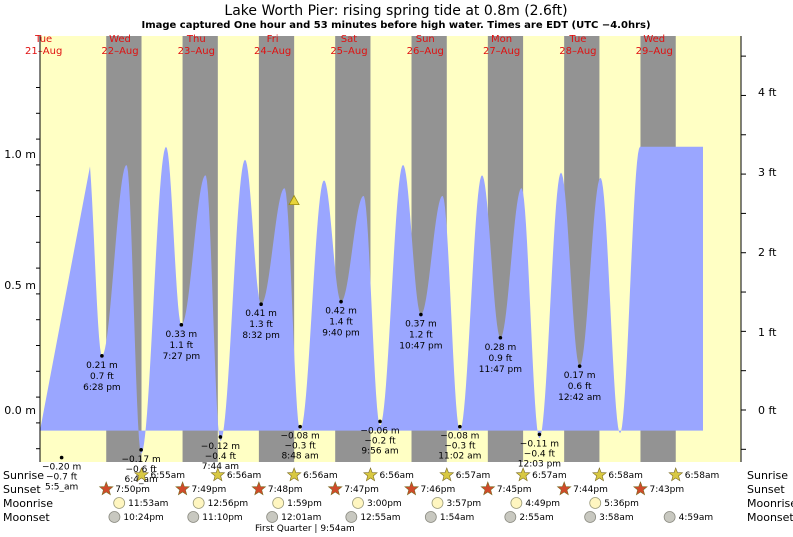 The width and height of the screenshot is (793, 537). Describe the element at coordinates (501, 348) in the screenshot. I see `tide-height-m: 0.28 m` at that location.